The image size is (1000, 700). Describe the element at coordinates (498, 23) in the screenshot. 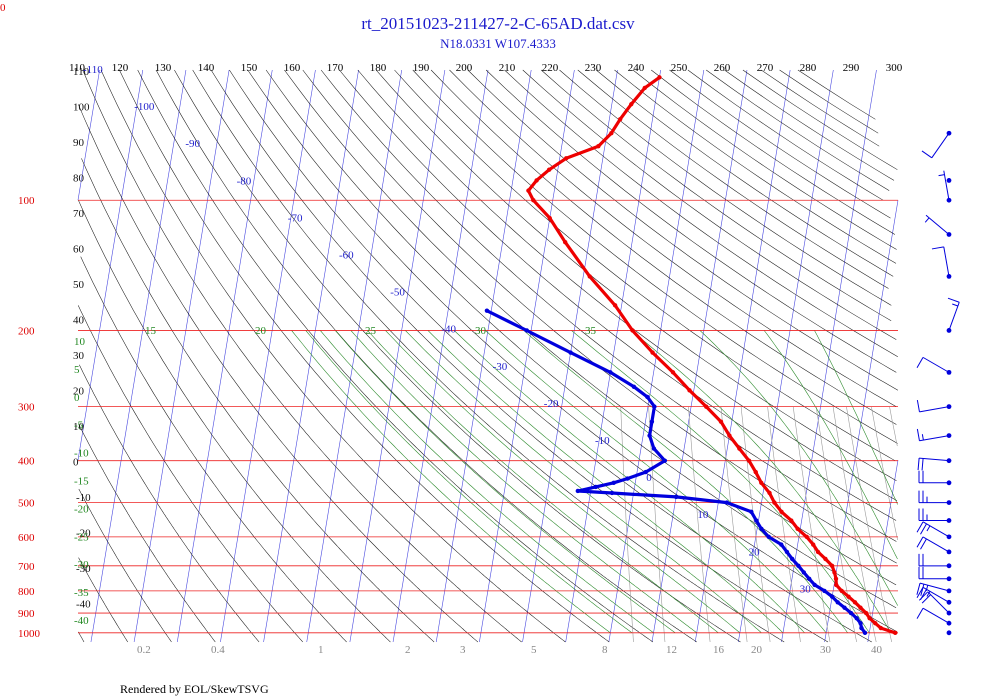

I see `chart-title: rt_20151023-211427-2-C-65AD.dat.csv` at that location.